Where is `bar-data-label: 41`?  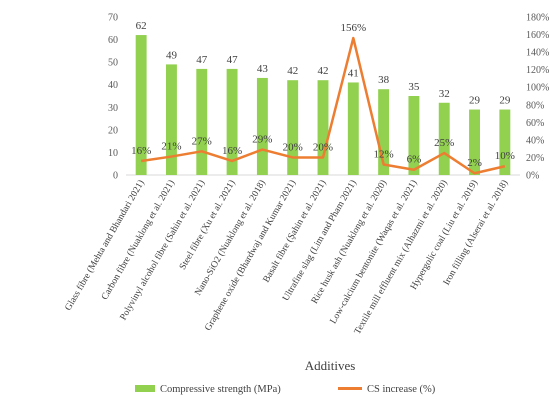 bar-data-label: 41 is located at coordinates (353, 73).